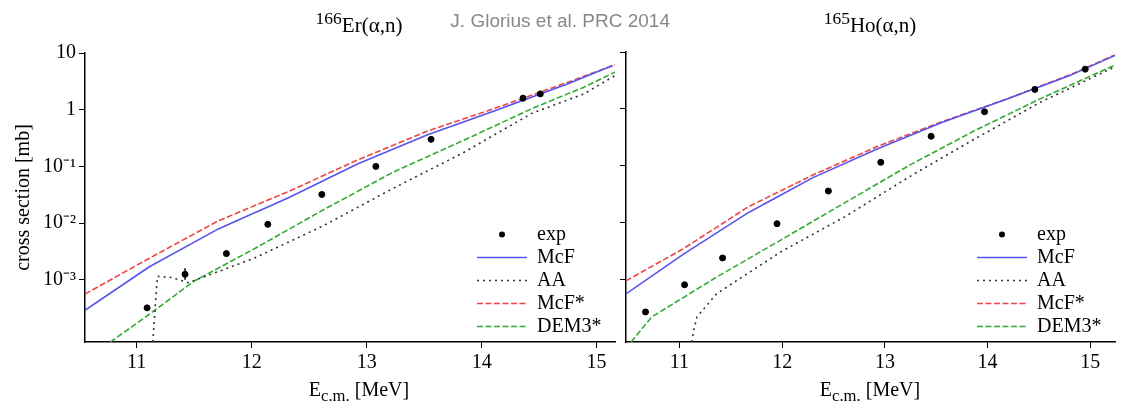  I want to click on y-axis-title: cross section [mb], so click(22, 197).